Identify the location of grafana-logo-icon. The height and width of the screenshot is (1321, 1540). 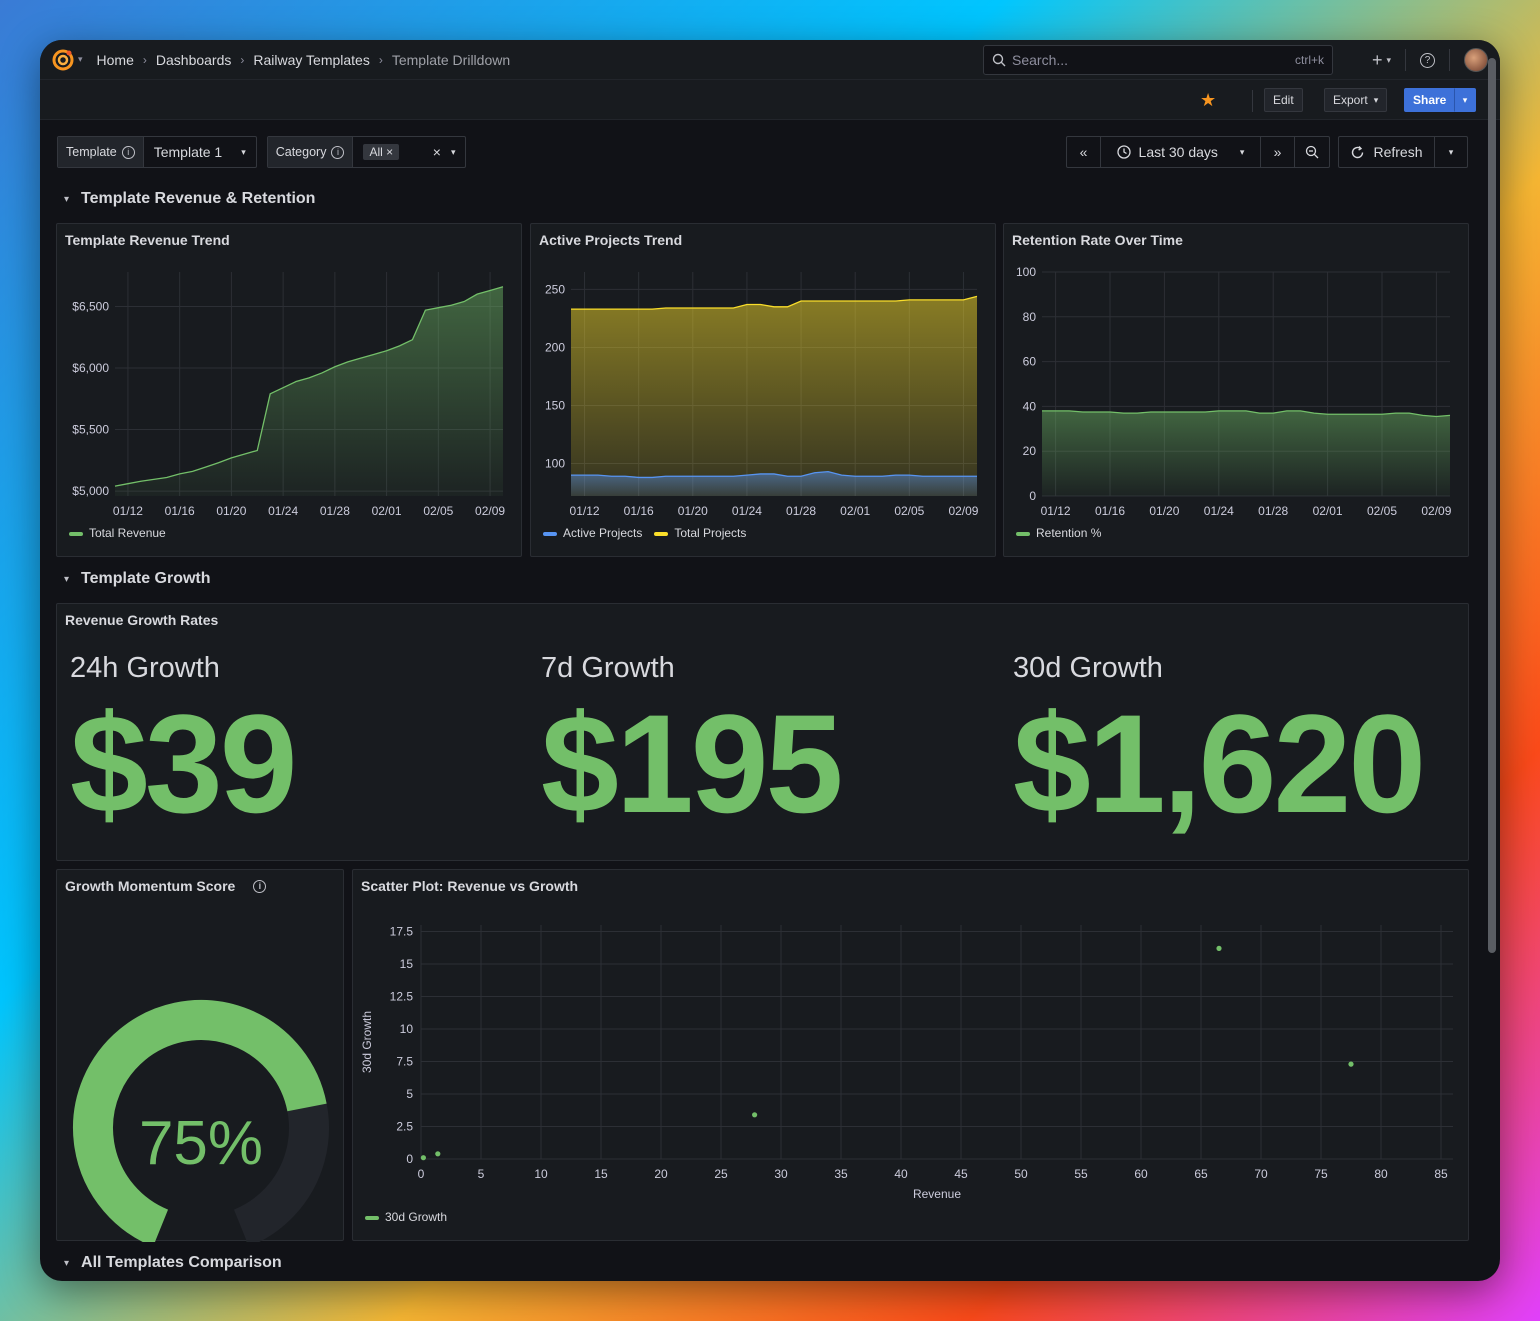
(63, 60).